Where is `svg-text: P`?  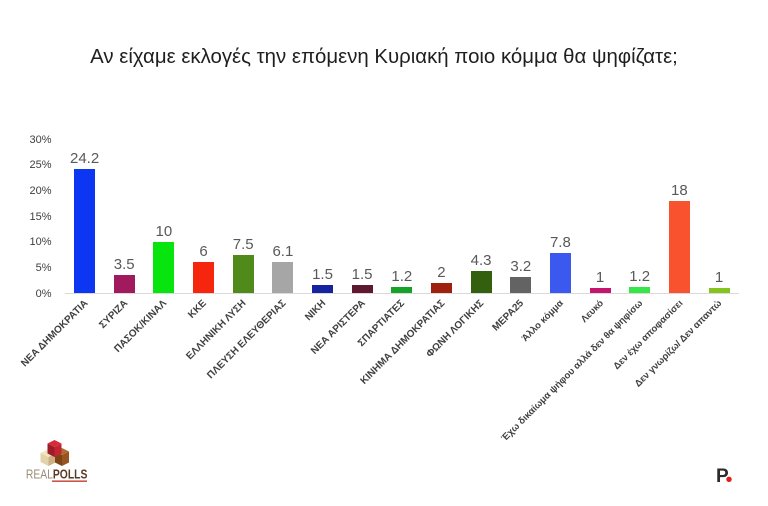
svg-text: P is located at coordinates (722, 476).